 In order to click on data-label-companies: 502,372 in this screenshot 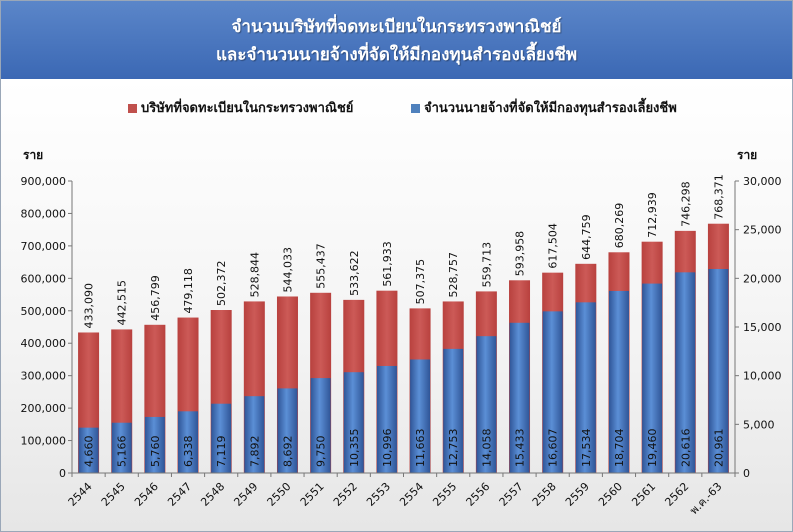, I will do `click(221, 283)`.